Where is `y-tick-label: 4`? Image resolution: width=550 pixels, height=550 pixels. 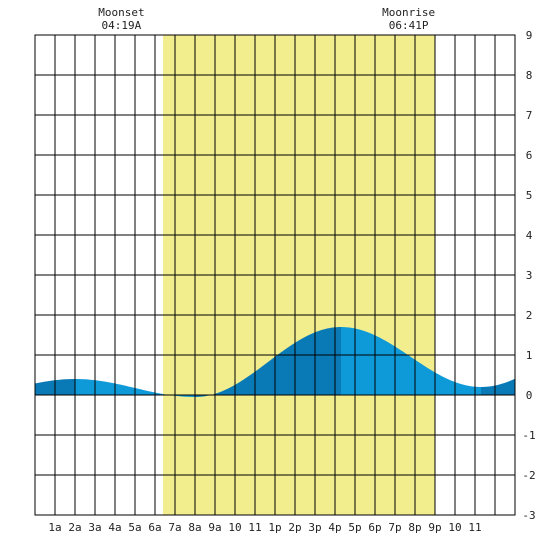
y-tick-label: 4 is located at coordinates (529, 235).